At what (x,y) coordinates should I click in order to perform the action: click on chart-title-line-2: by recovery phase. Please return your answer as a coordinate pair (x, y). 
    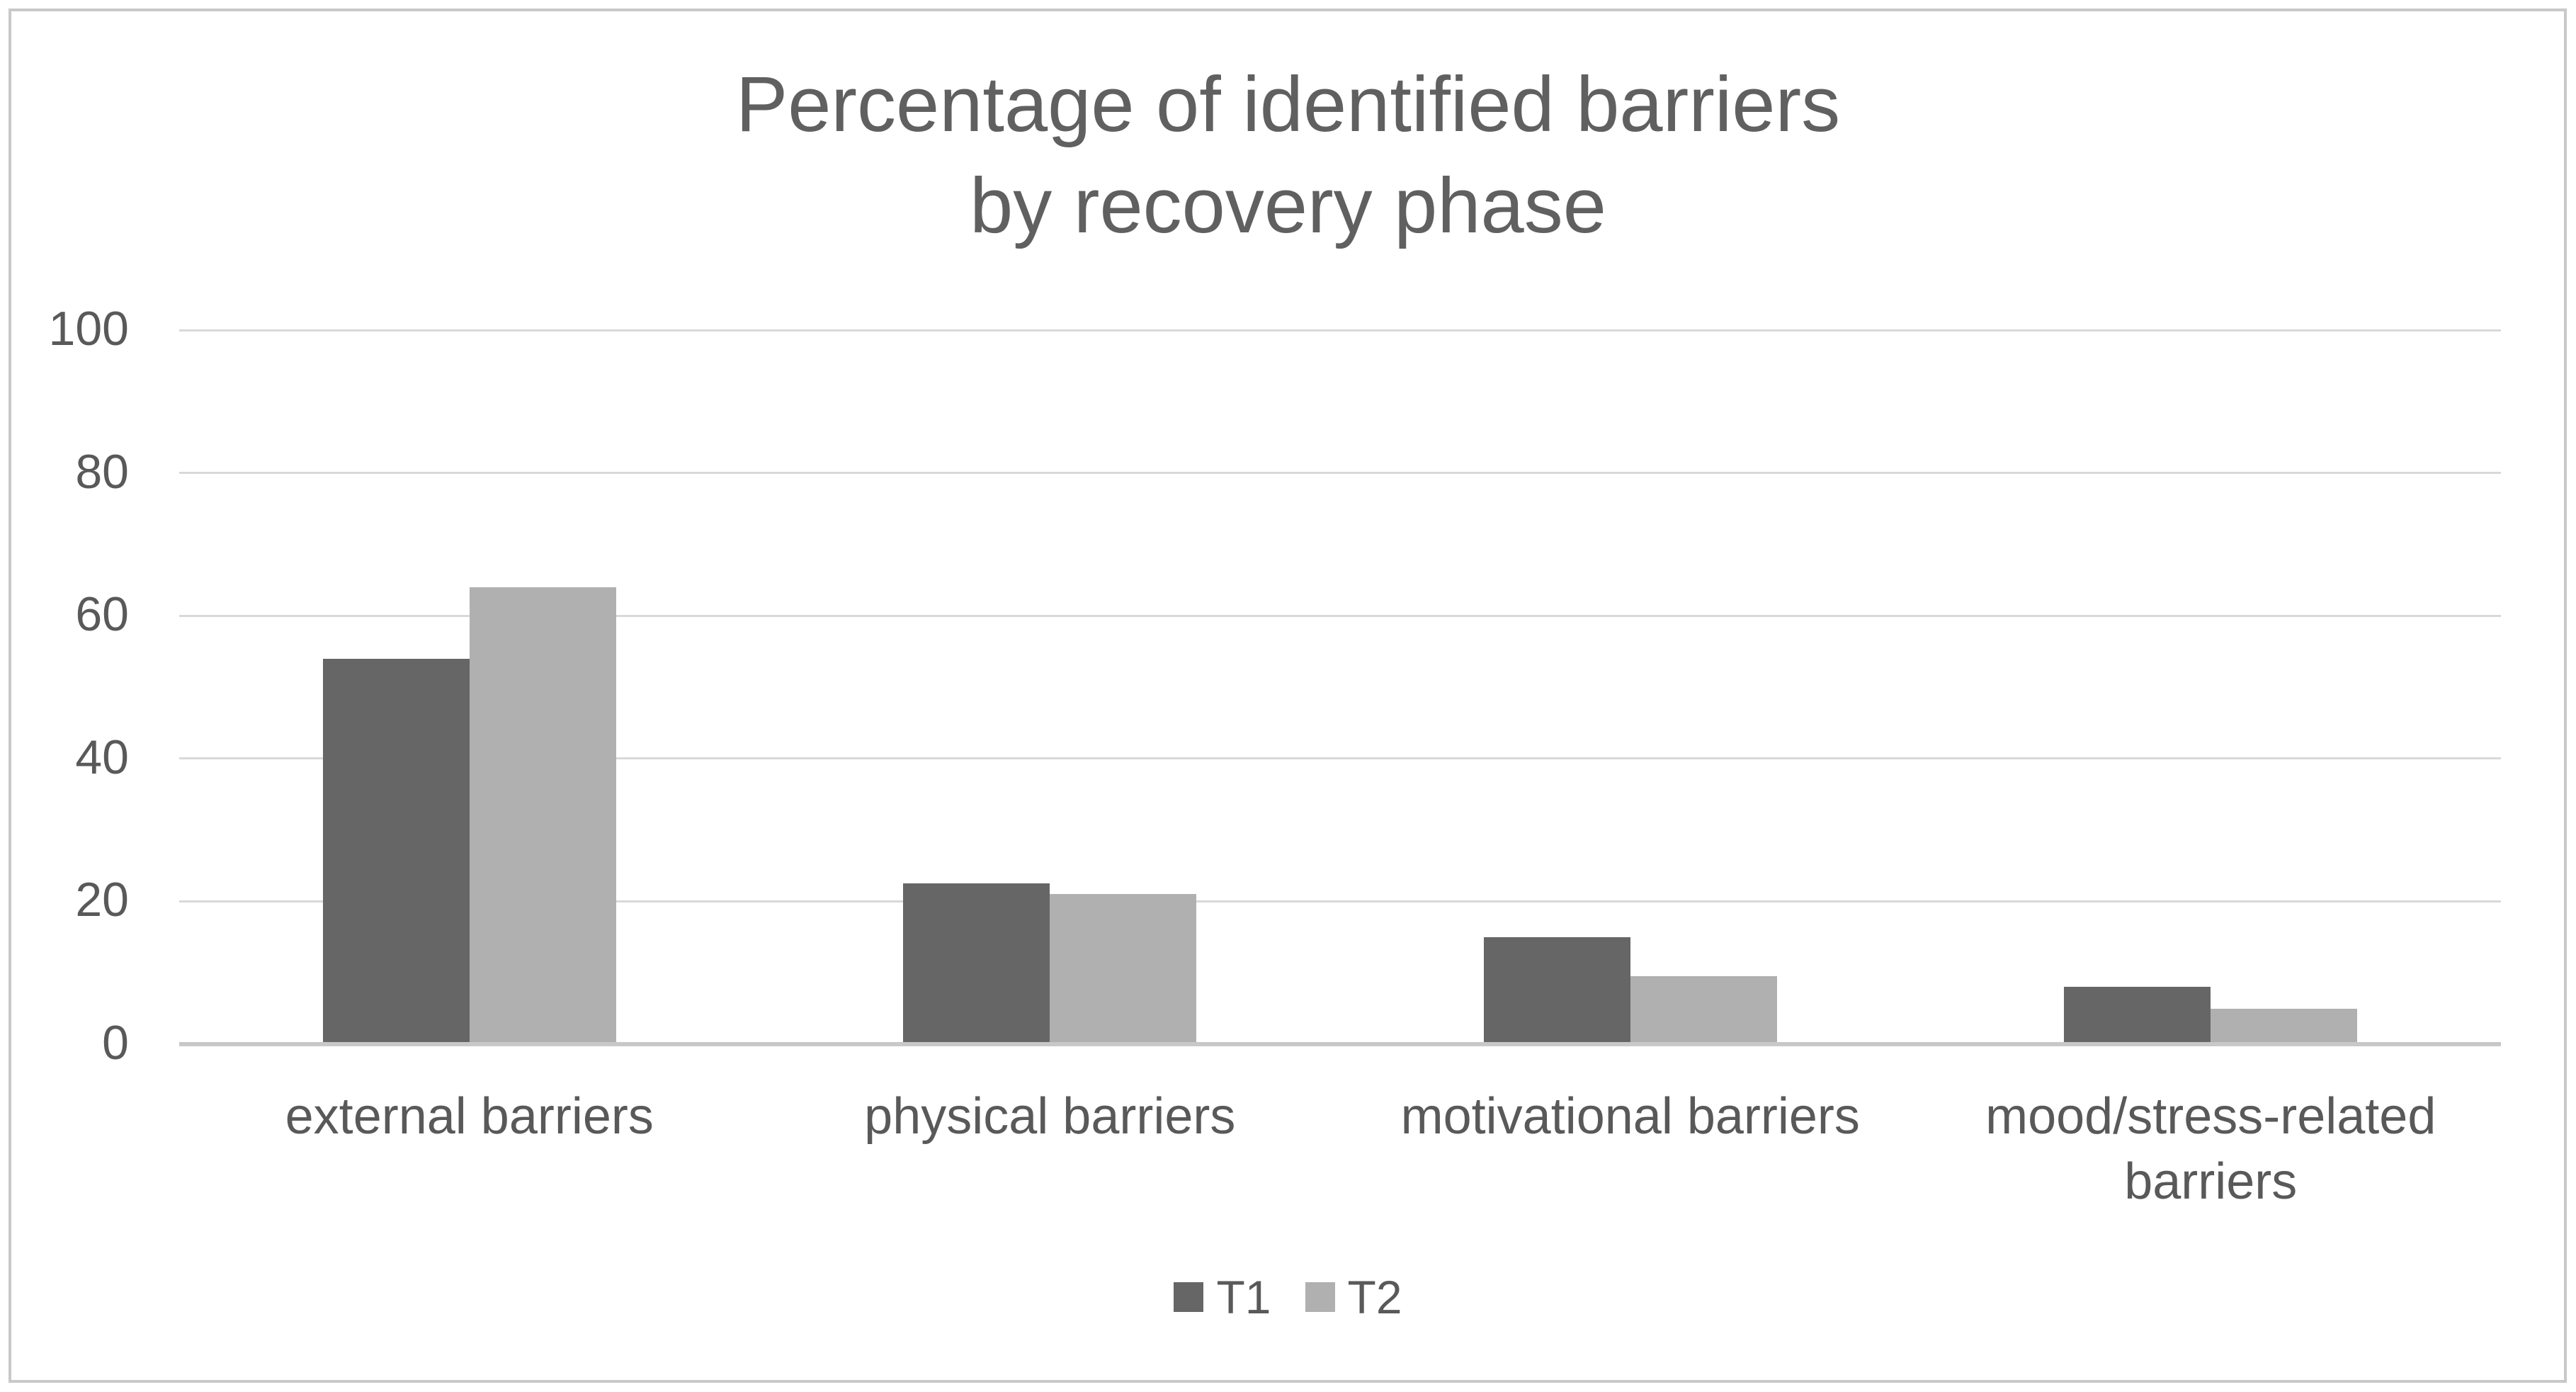
    Looking at the image, I should click on (1288, 205).